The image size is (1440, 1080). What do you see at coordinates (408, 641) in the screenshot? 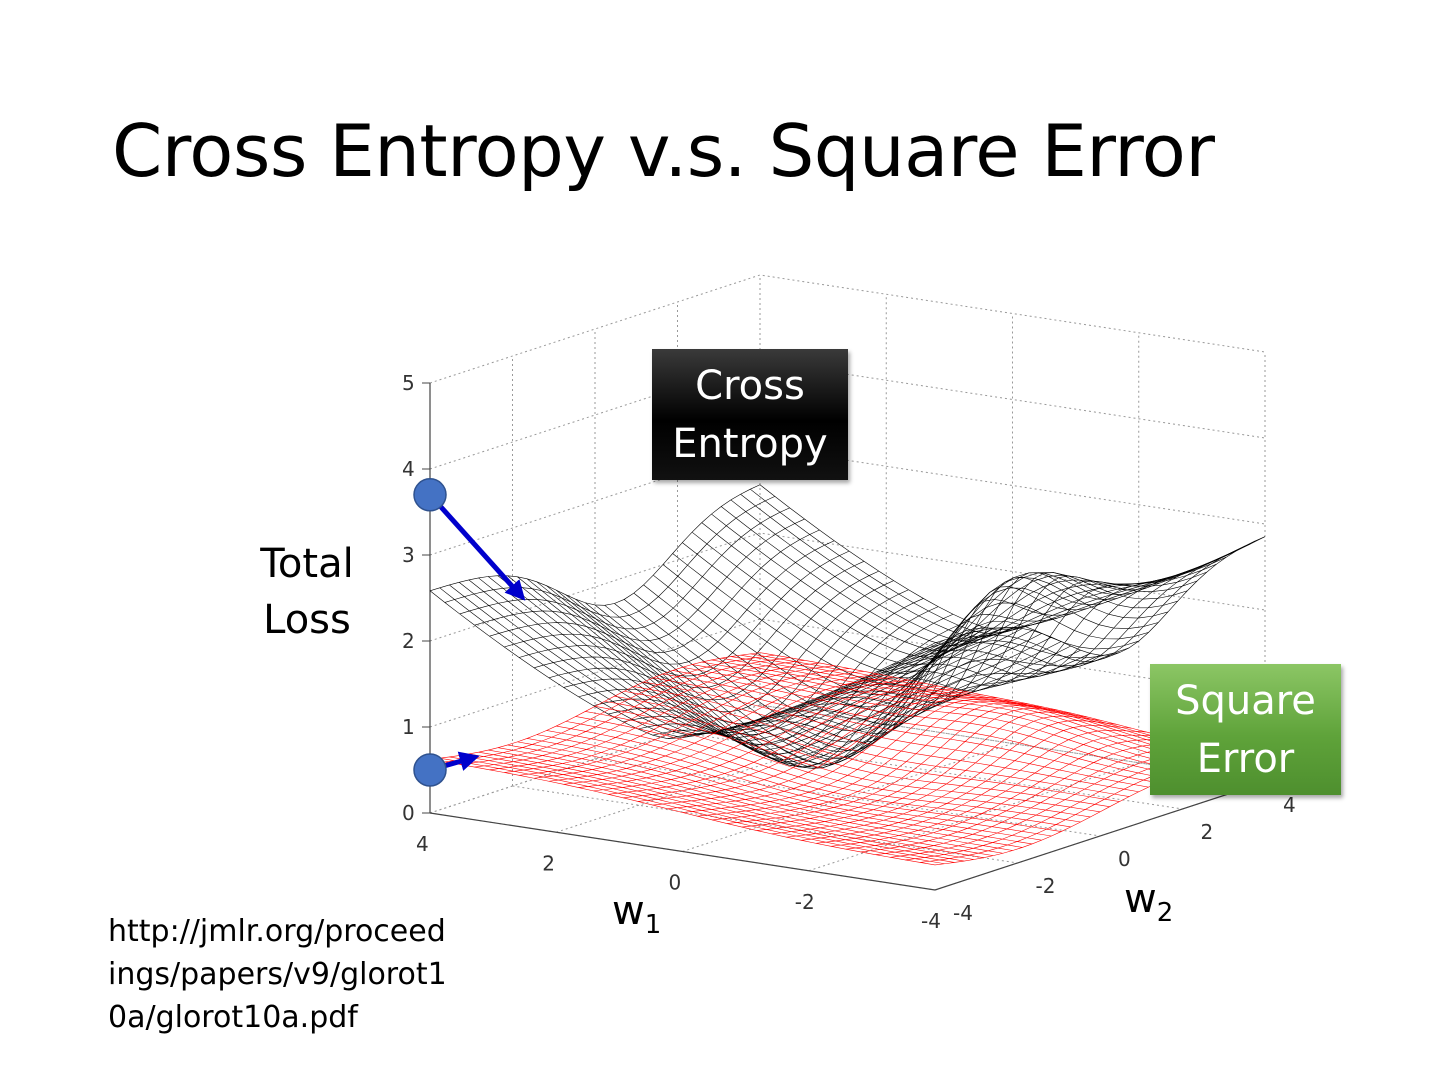
I see `z-tick-label: 2` at bounding box center [408, 641].